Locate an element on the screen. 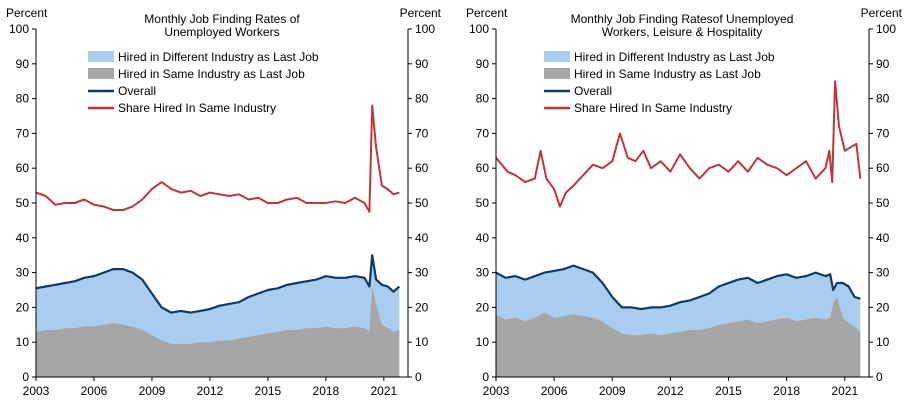 The width and height of the screenshot is (915, 407). chart-title: Workers, Leisure & Hospitality is located at coordinates (682, 32).